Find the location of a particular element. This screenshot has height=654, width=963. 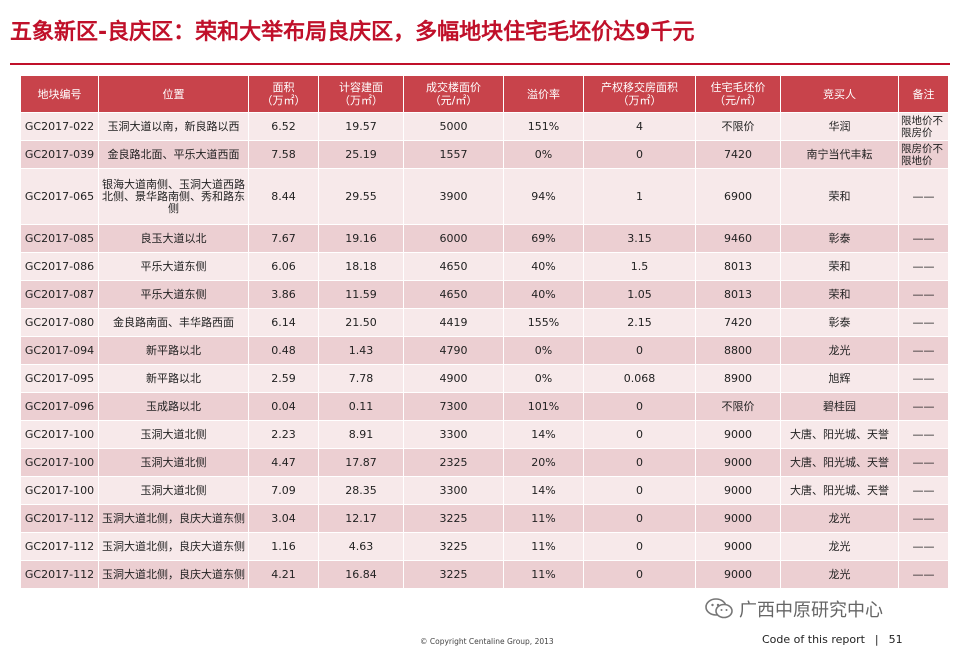

table-cell: 2325 is located at coordinates (453, 462).